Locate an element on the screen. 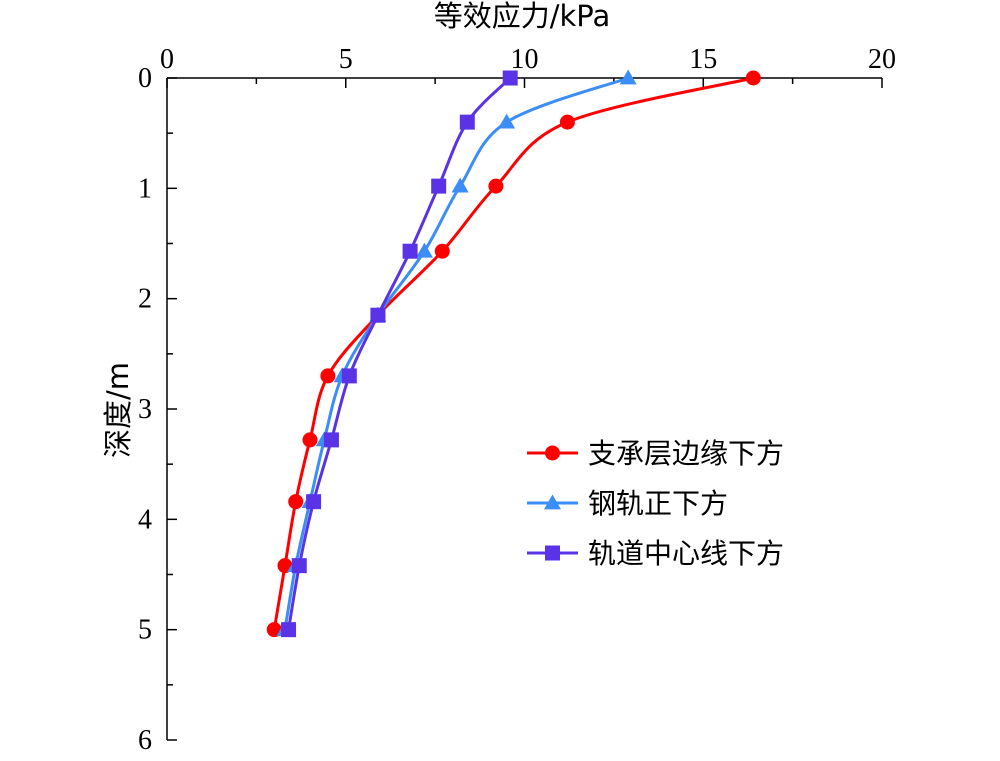  y-tick-label: 6 is located at coordinates (145, 740).